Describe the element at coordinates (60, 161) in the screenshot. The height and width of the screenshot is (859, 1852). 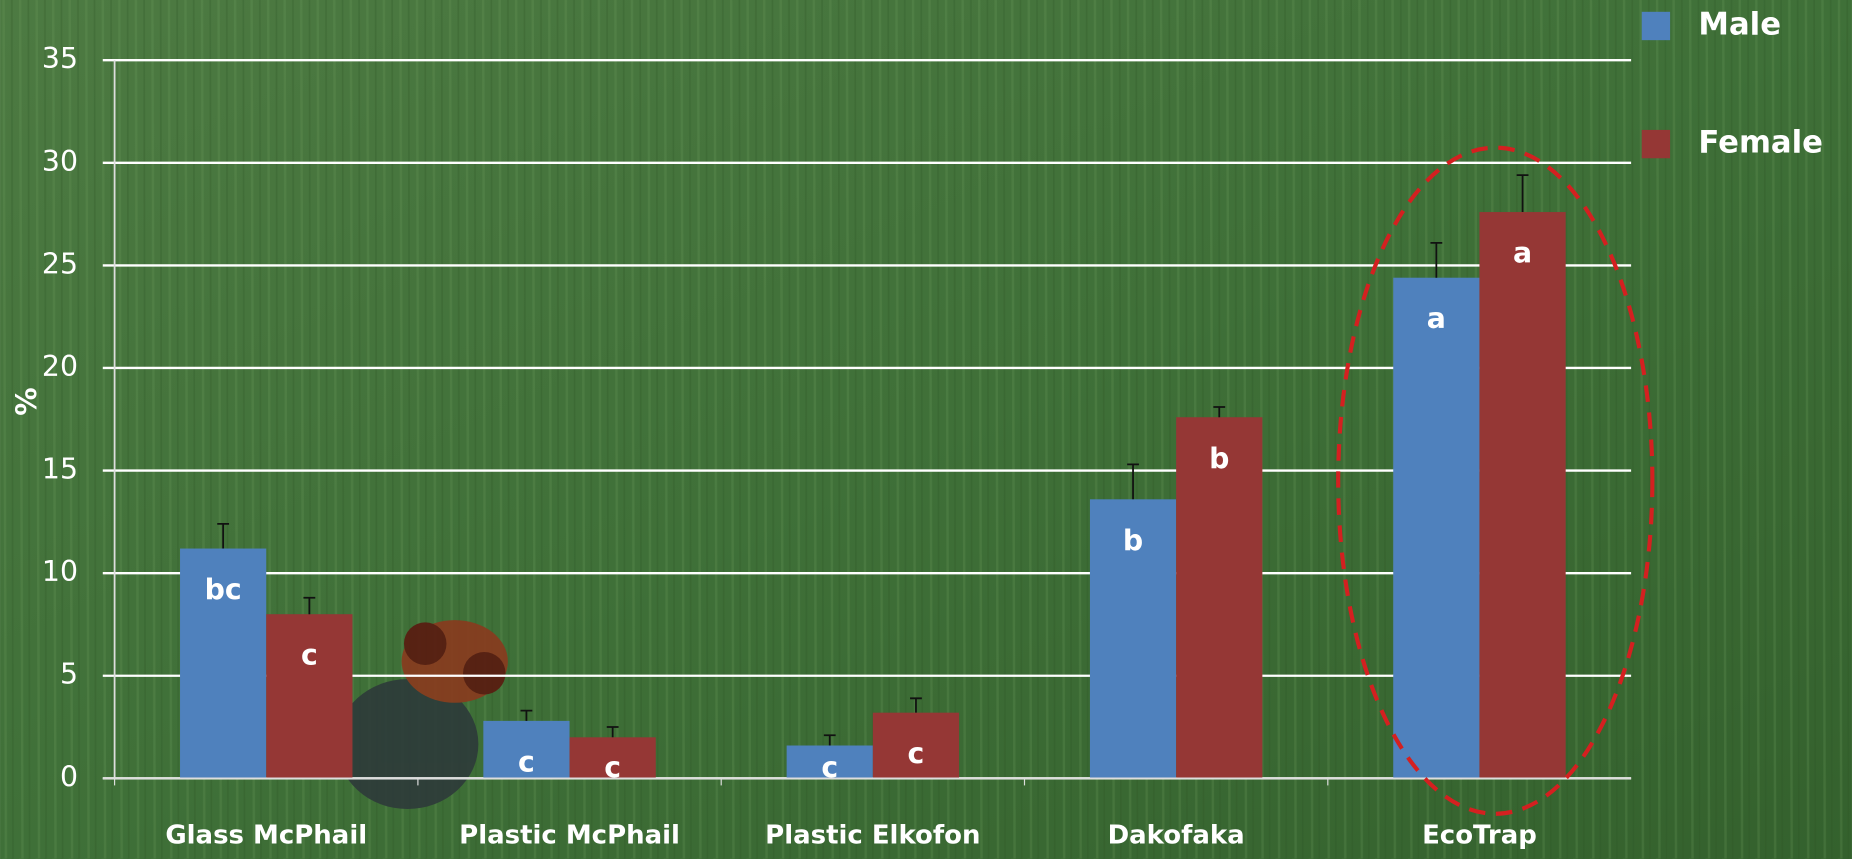
I see `y-tick-label: 30` at that location.